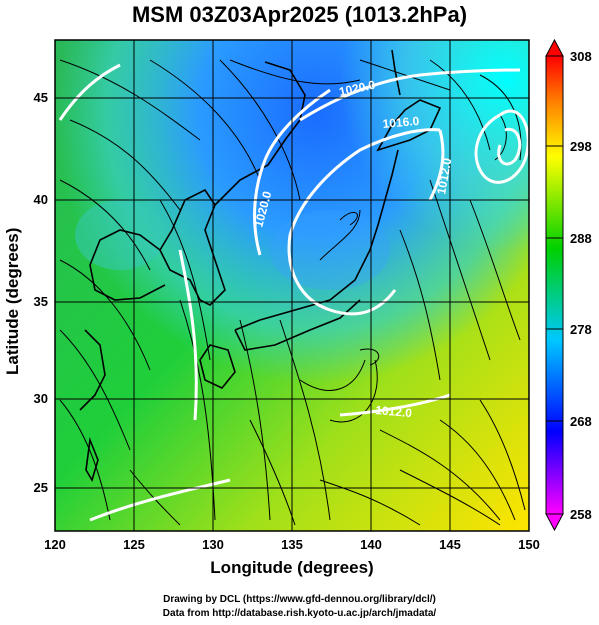 The height and width of the screenshot is (625, 599). I want to click on colorbar-tick-label: 278, so click(581, 329).